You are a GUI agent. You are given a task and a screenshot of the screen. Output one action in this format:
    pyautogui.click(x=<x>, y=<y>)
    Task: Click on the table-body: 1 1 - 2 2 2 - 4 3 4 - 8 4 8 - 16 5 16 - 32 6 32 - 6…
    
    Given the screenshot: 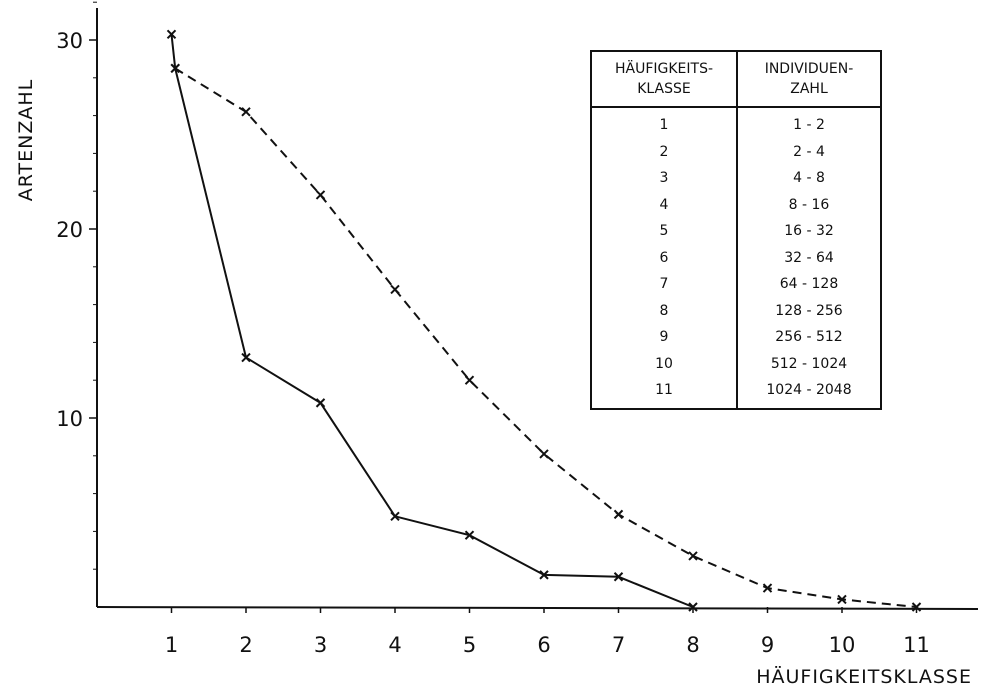 What is the action you would take?
    pyautogui.click(x=736, y=258)
    